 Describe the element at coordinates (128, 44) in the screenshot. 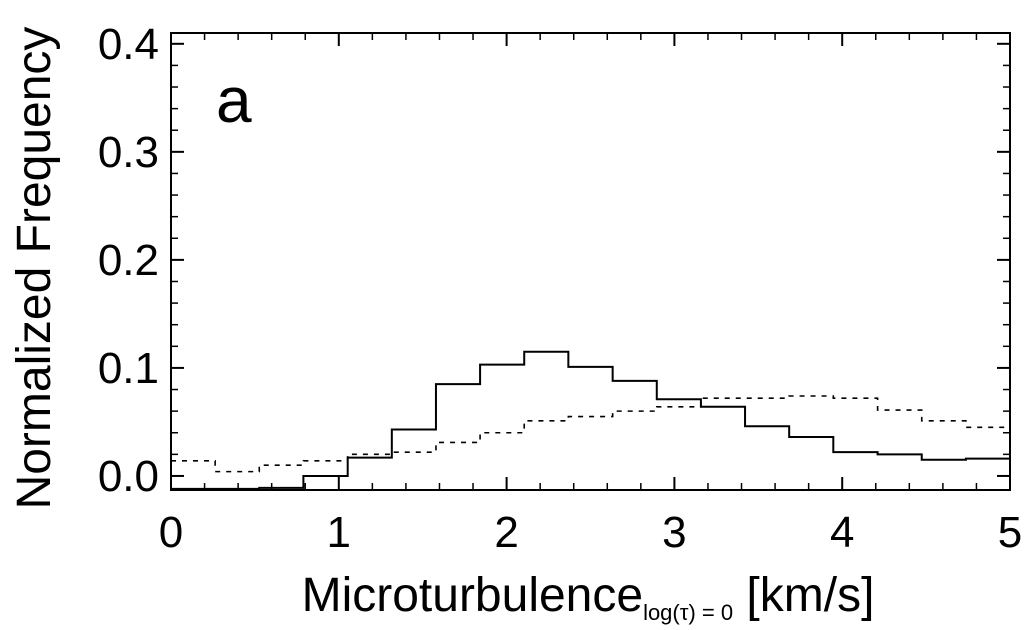

I see `y-tick-label: 0.4` at that location.